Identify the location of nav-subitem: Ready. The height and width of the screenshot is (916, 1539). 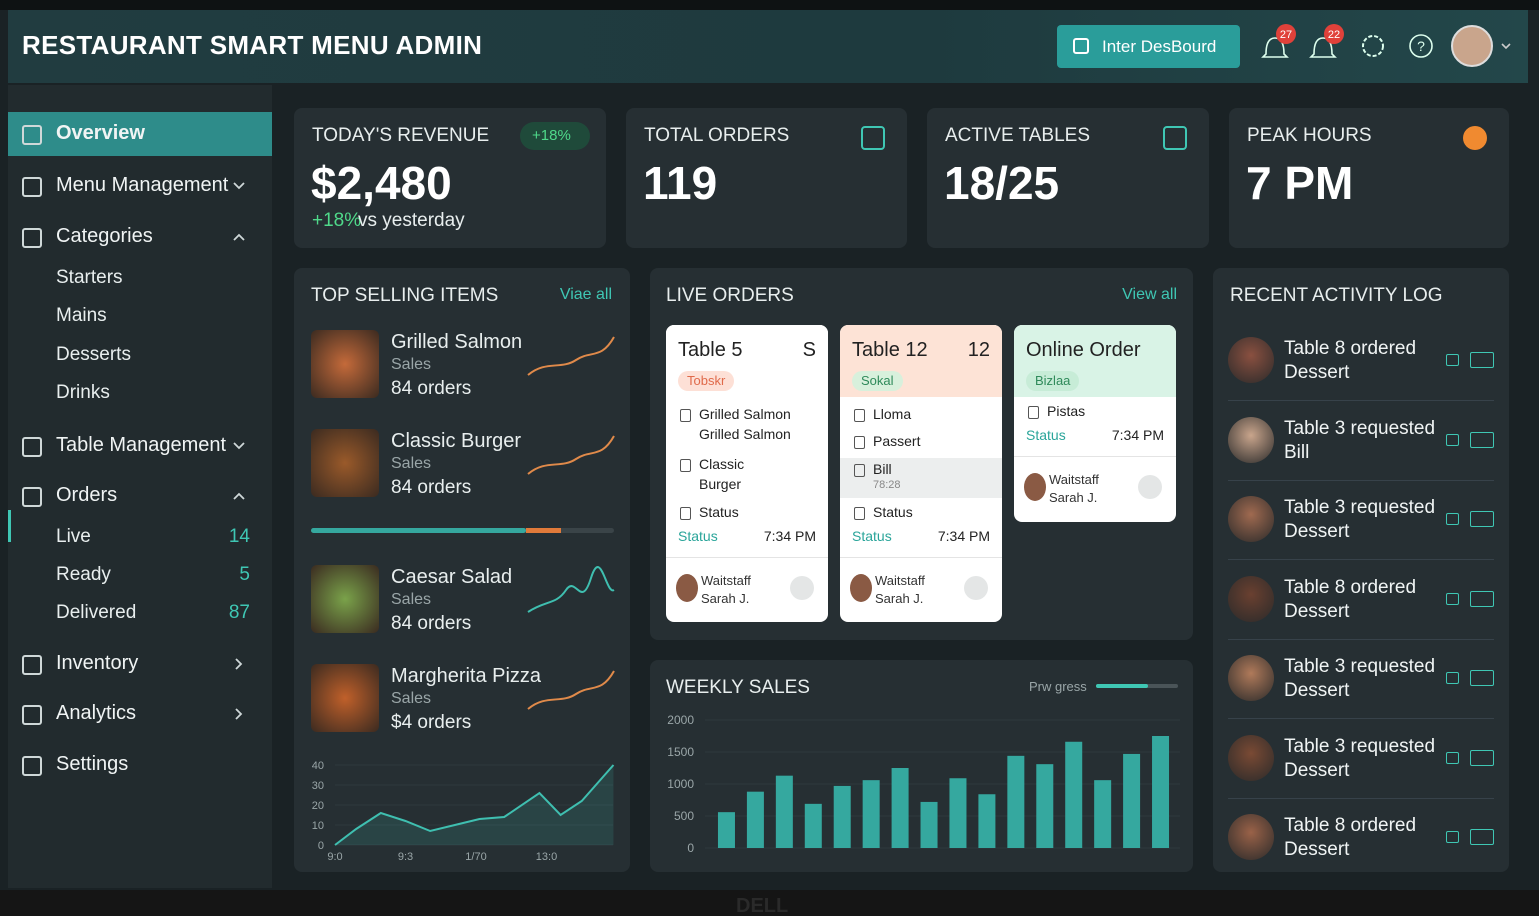
(83, 574).